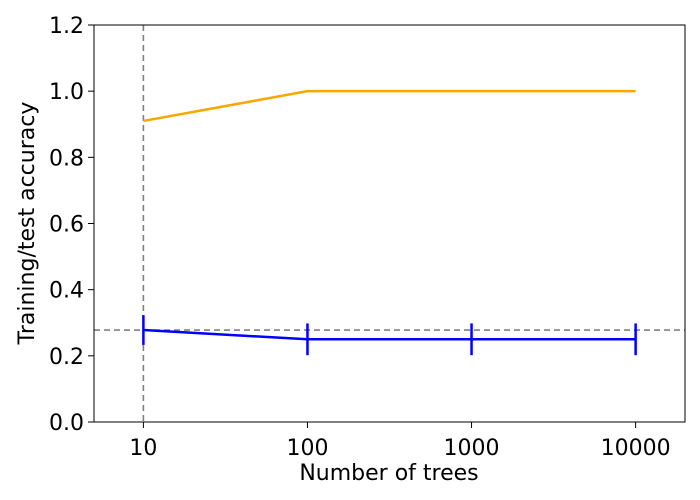 The image size is (700, 500). What do you see at coordinates (66, 26) in the screenshot?
I see `y-tick-label: 1.2` at bounding box center [66, 26].